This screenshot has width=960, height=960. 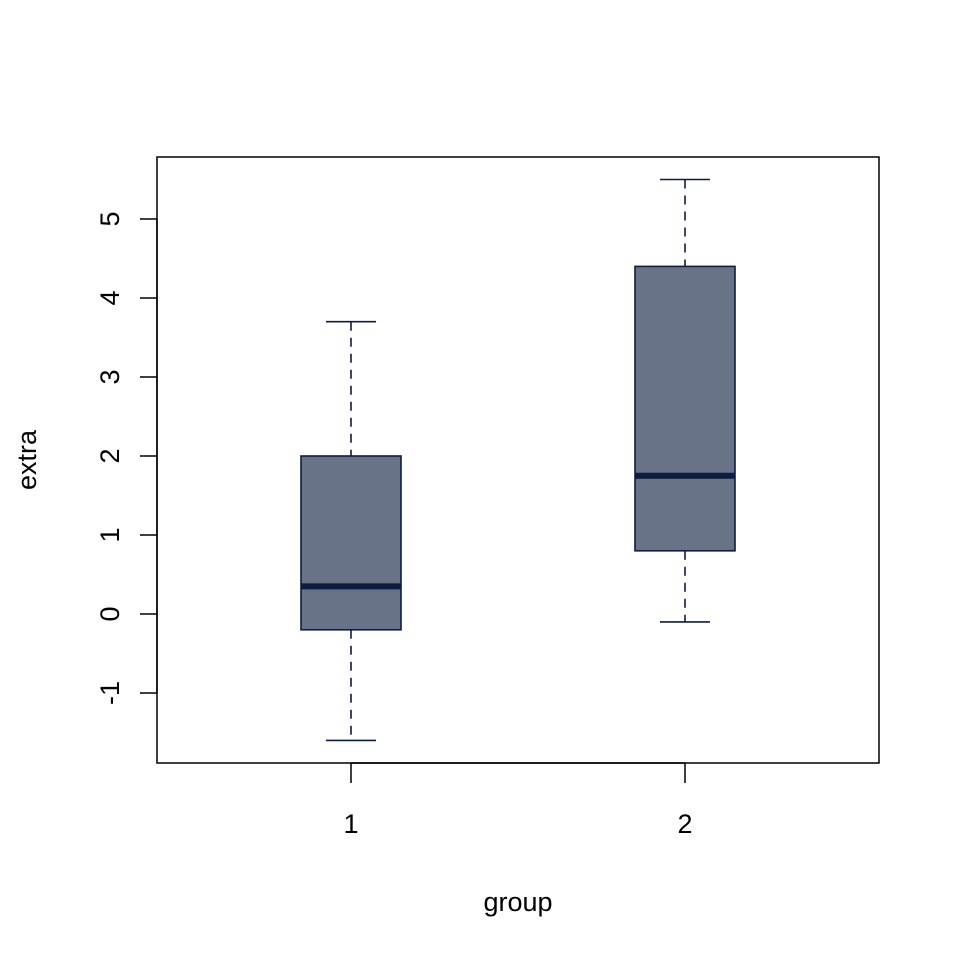 I want to click on y-axis: -1 0 1 2 3 4 5, so click(x=126, y=458).